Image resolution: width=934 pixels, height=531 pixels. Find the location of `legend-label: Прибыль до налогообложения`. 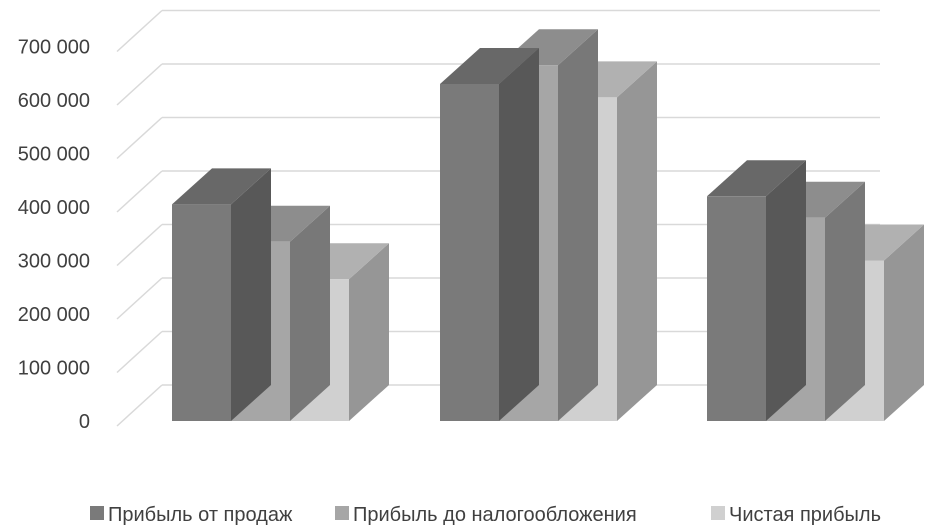

legend-label: Прибыль до налогообложения is located at coordinates (495, 515).